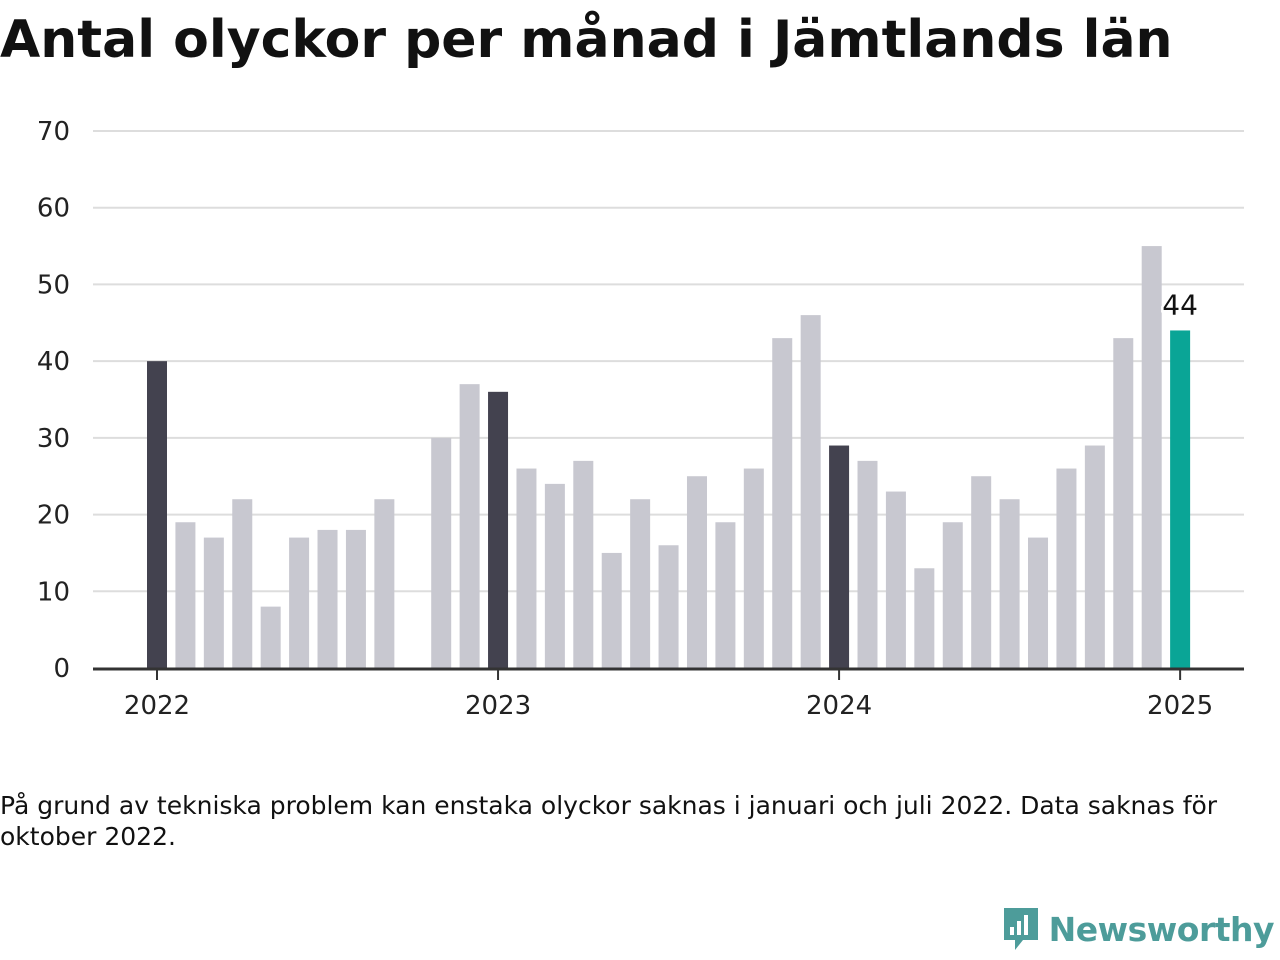 The image size is (1280, 960). I want to click on chart-title: Antal olyckor per månad i Jämtlands län, so click(586, 40).